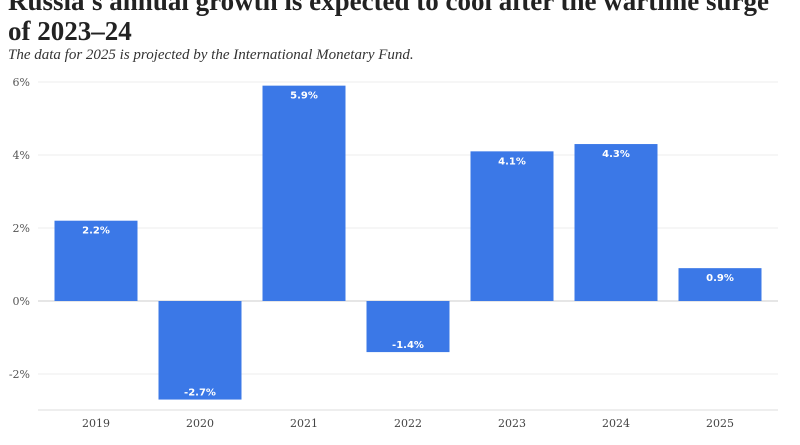  What do you see at coordinates (21, 82) in the screenshot?
I see `y-tick-label: 6%` at bounding box center [21, 82].